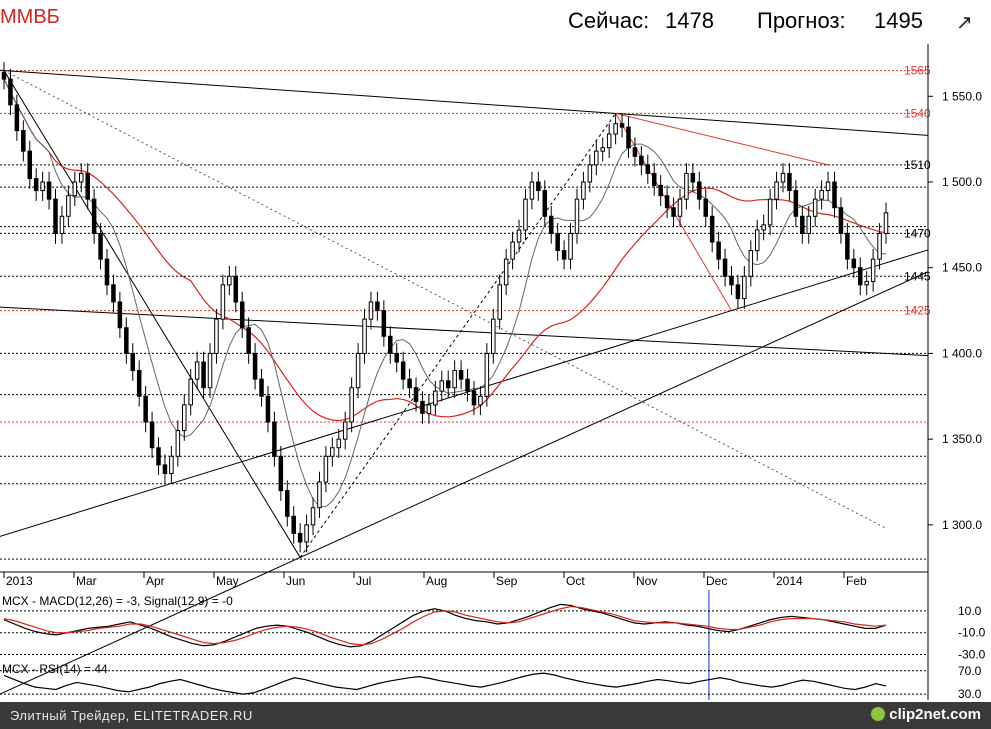 The image size is (991, 729). Describe the element at coordinates (445, 625) in the screenshot. I see `series-line` at that location.